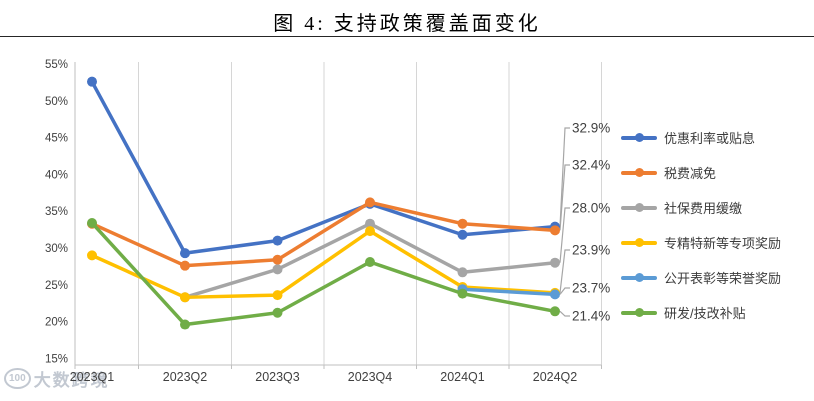 The image size is (814, 401). I want to click on watermark: 100 大数跨境, so click(57, 378).